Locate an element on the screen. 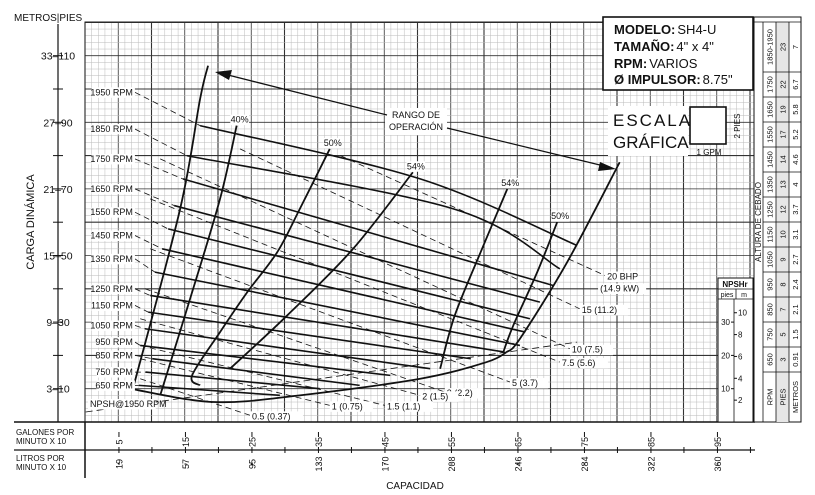 The width and height of the screenshot is (815, 495). npsh-label-bg is located at coordinates (122, 404).